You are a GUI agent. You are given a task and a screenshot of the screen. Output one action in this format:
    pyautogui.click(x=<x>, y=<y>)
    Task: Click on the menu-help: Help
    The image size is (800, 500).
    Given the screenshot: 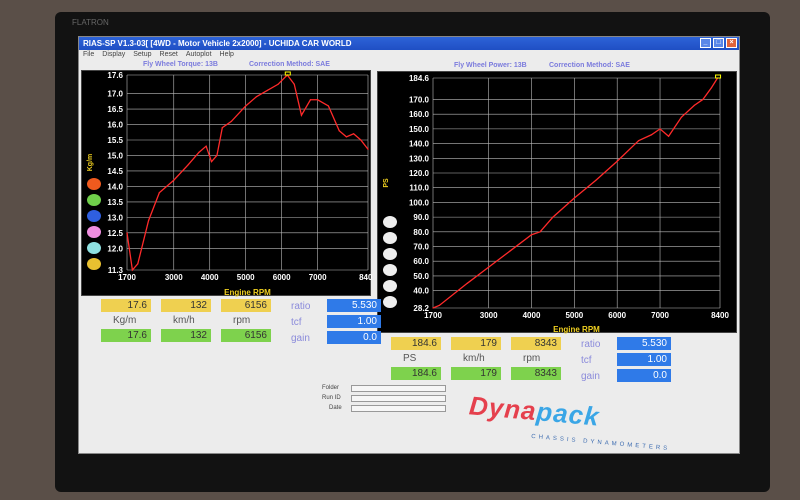 What is the action you would take?
    pyautogui.click(x=226, y=54)
    